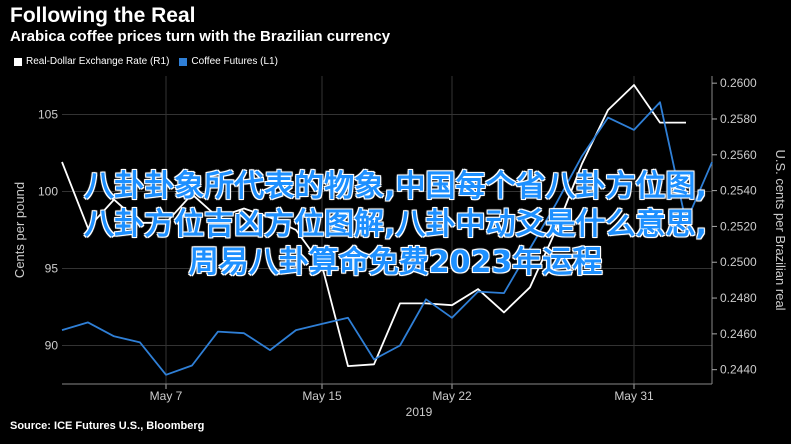 This screenshot has width=791, height=444. I want to click on legend-label-coffee-futures: Coffee Futures (L1), so click(234, 61).